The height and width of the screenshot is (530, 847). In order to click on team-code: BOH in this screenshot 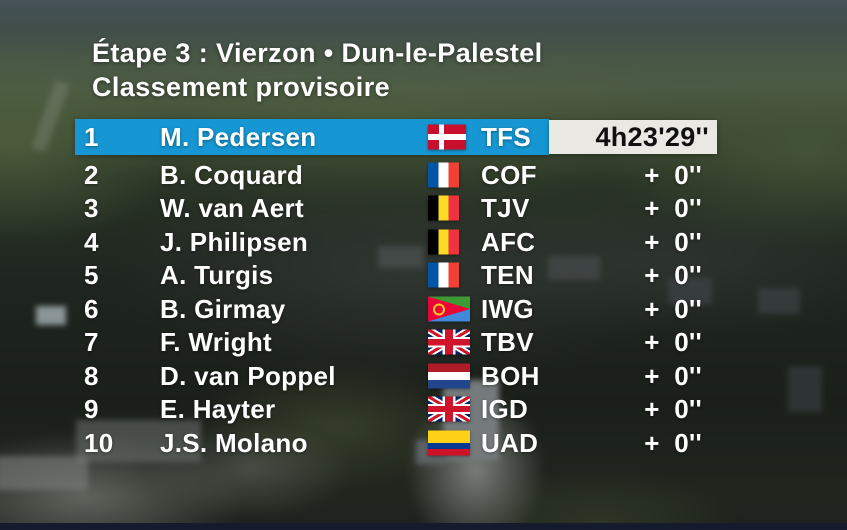, I will do `click(510, 375)`.